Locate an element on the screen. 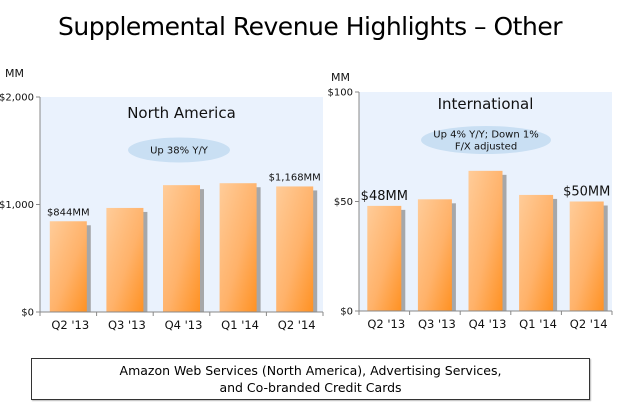  intl-callout-oval is located at coordinates (486, 140).